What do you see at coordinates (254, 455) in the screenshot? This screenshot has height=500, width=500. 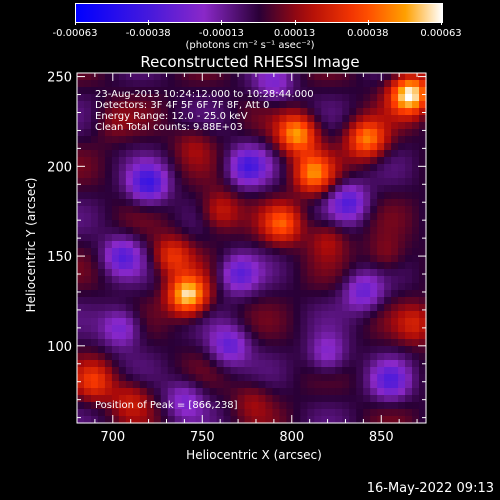 I see `x-axis-label: Heliocentric X (arcsec)` at bounding box center [254, 455].